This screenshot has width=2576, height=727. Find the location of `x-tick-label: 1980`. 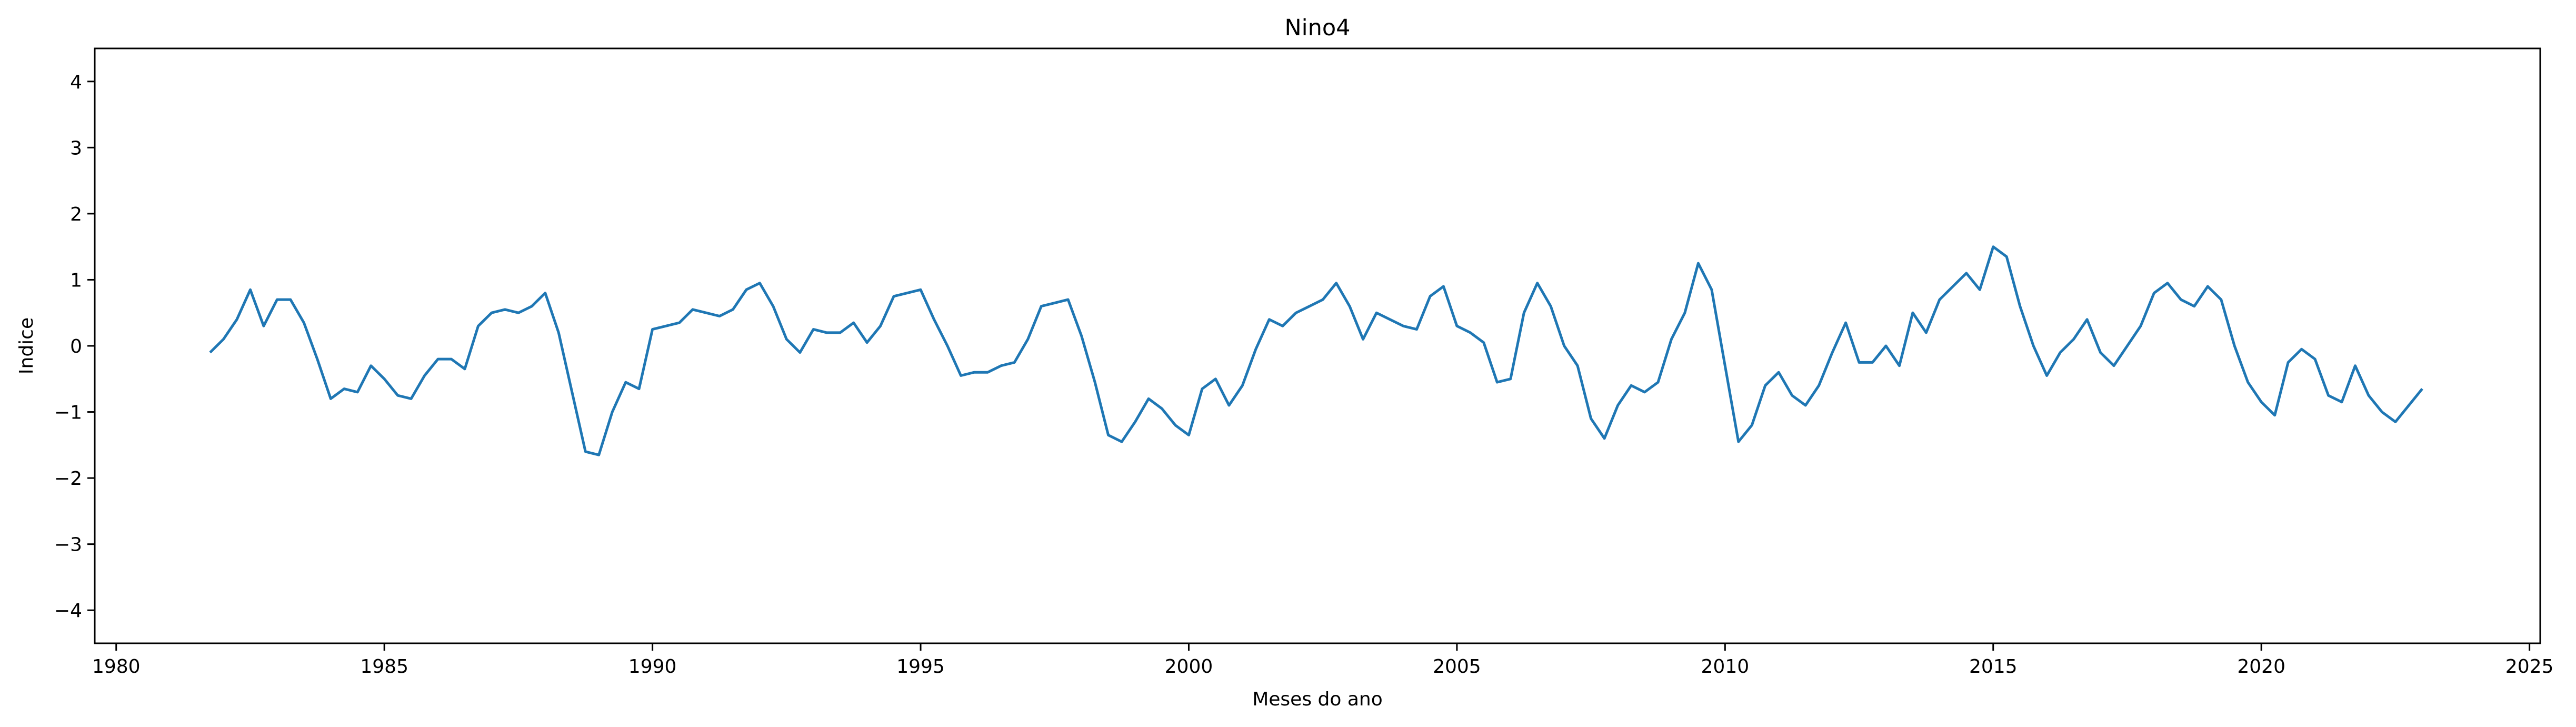

x-tick-label: 1980 is located at coordinates (117, 667).